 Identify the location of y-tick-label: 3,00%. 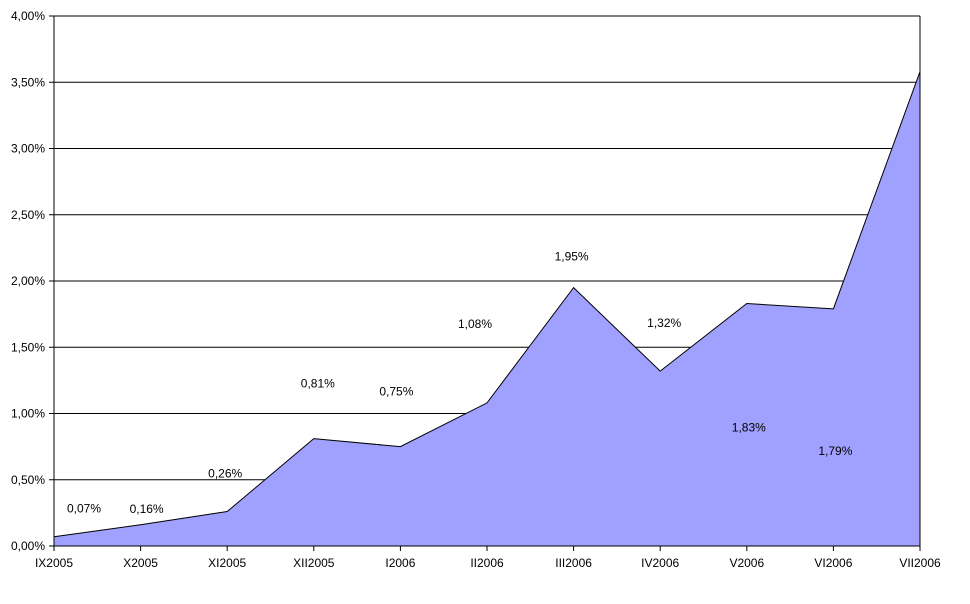
(28, 149).